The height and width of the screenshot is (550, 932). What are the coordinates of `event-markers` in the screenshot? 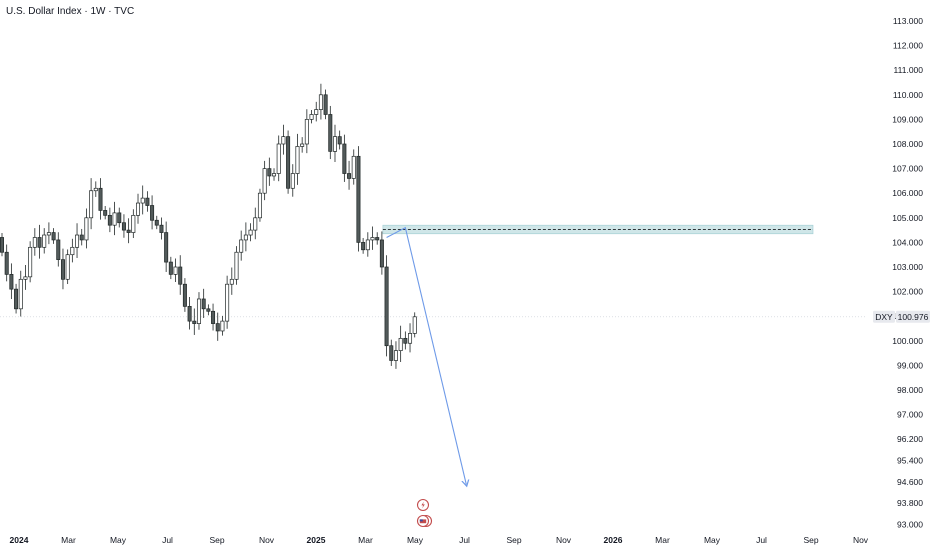 It's located at (424, 513).